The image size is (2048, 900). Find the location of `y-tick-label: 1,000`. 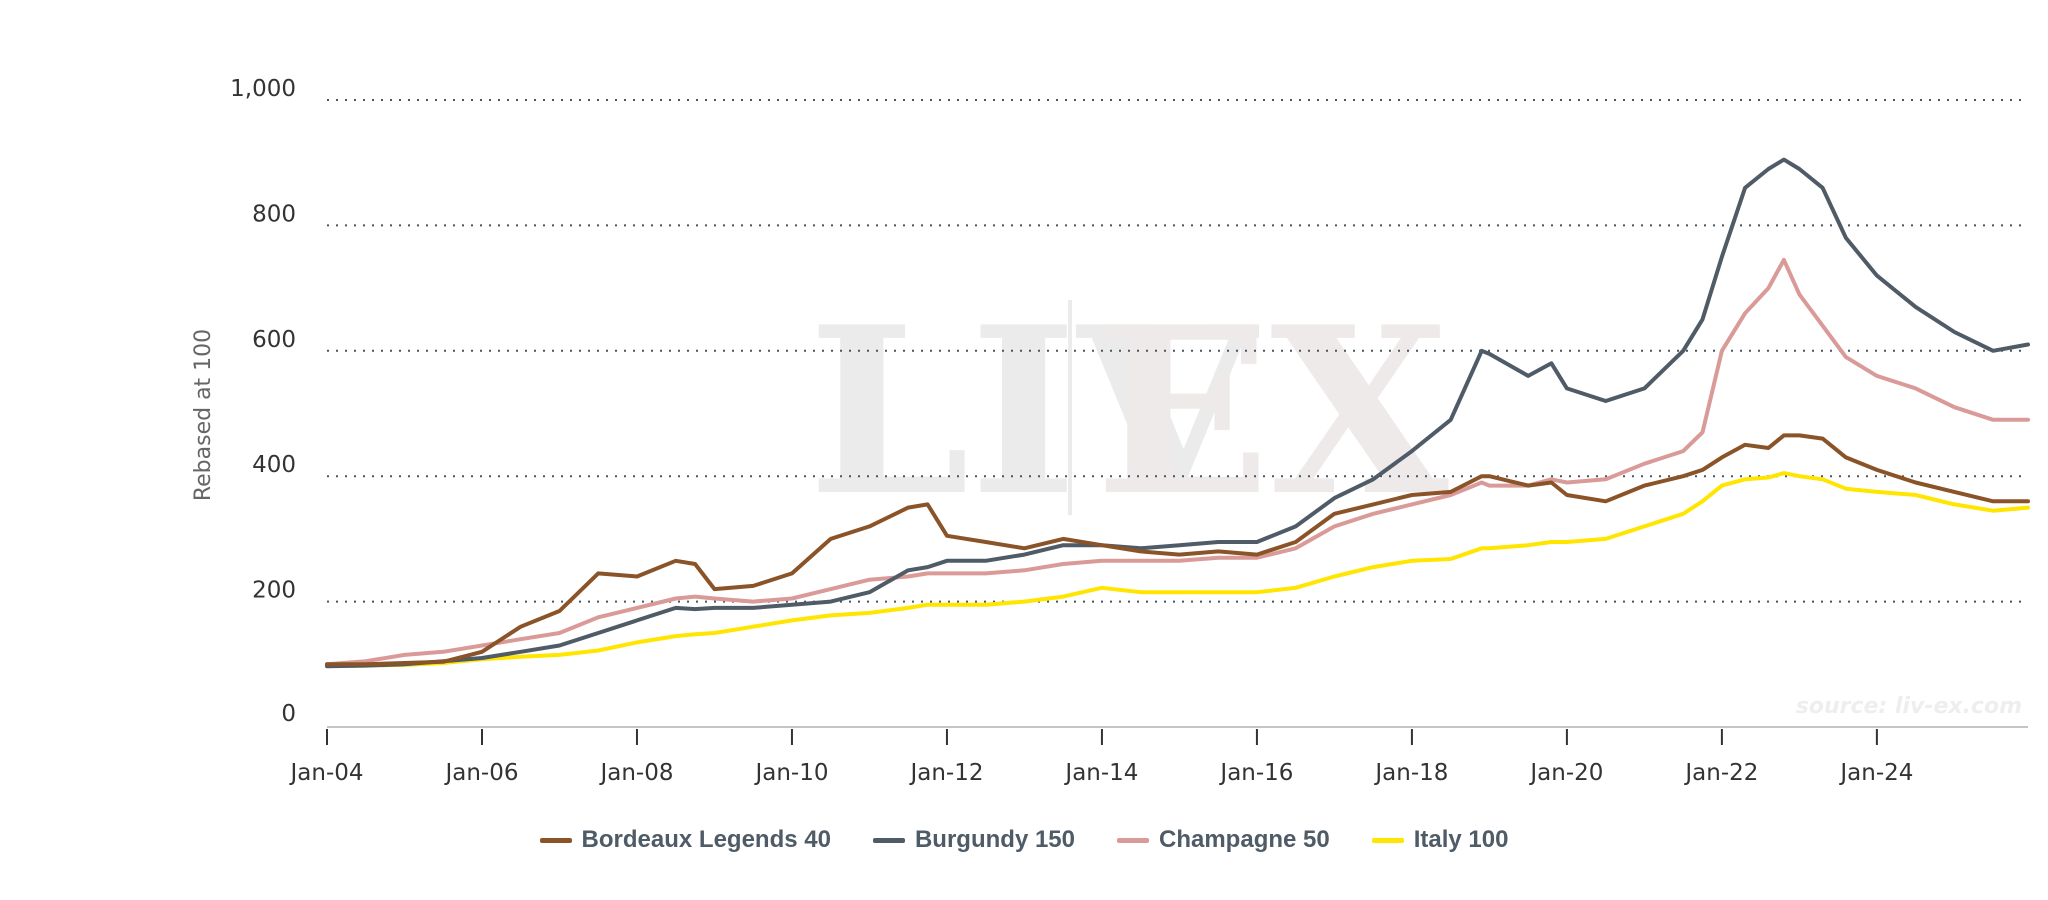

y-tick-label: 1,000 is located at coordinates (263, 89).